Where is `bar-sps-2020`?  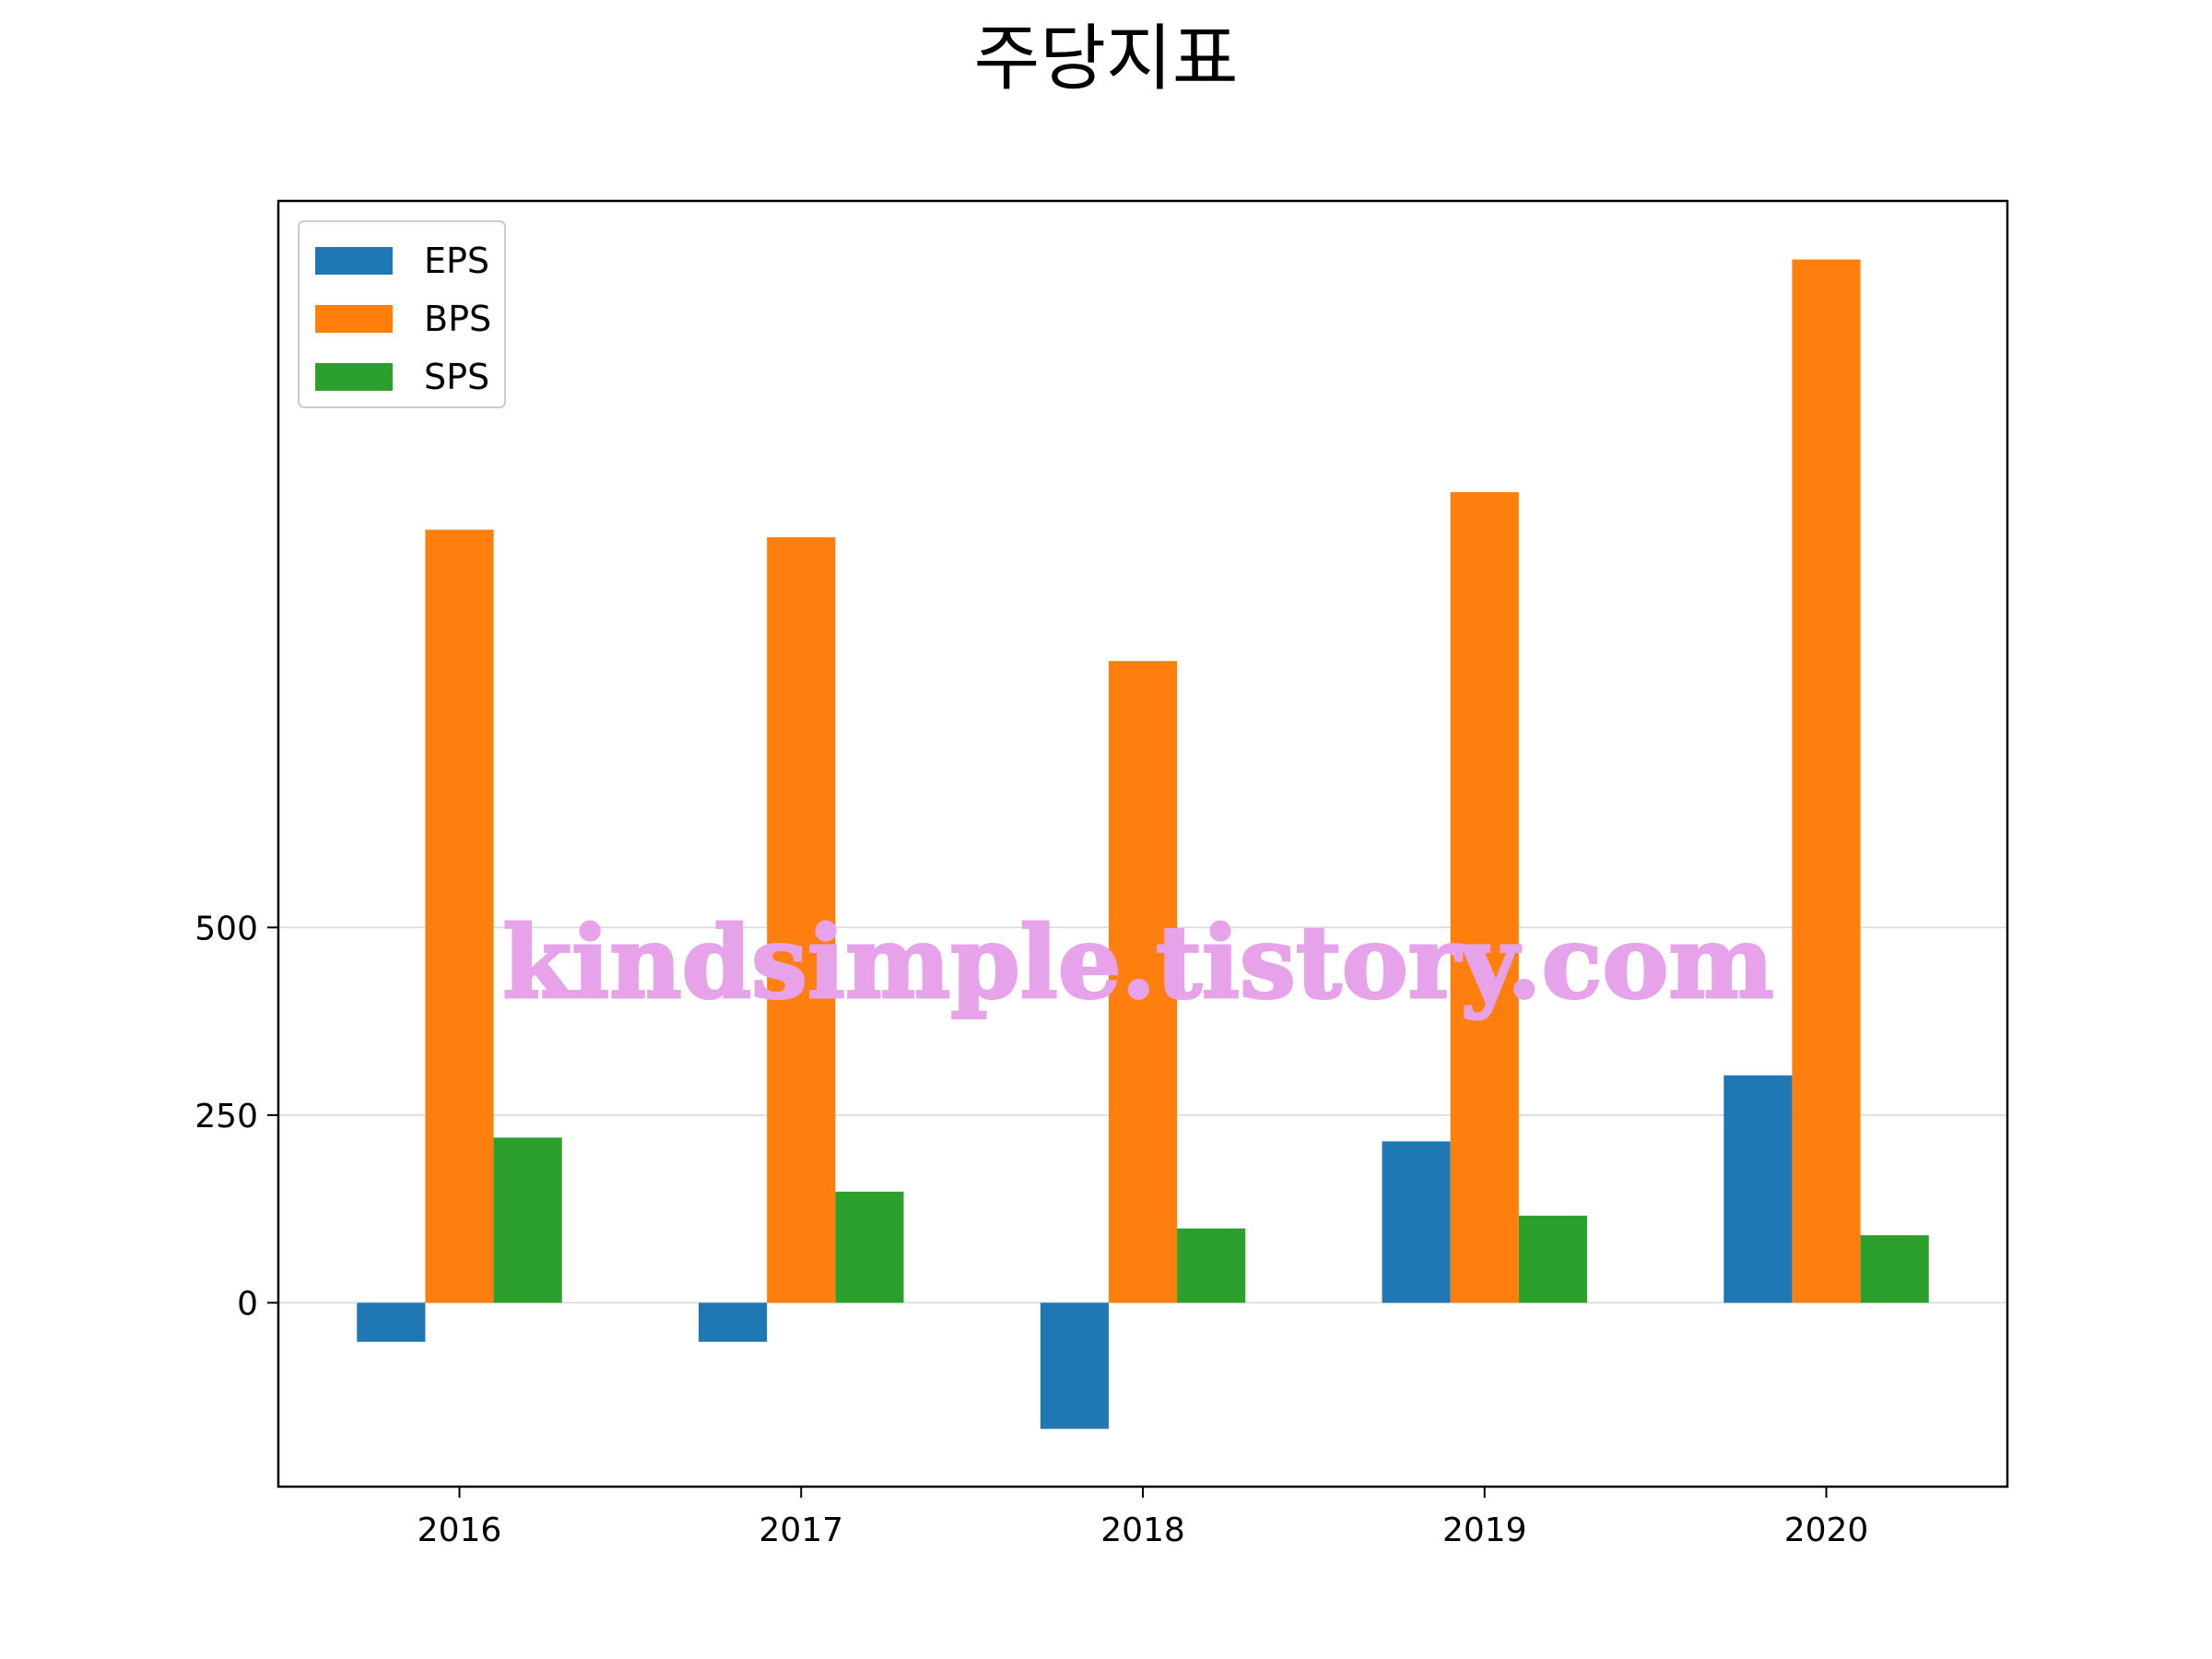 bar-sps-2020 is located at coordinates (1894, 1269).